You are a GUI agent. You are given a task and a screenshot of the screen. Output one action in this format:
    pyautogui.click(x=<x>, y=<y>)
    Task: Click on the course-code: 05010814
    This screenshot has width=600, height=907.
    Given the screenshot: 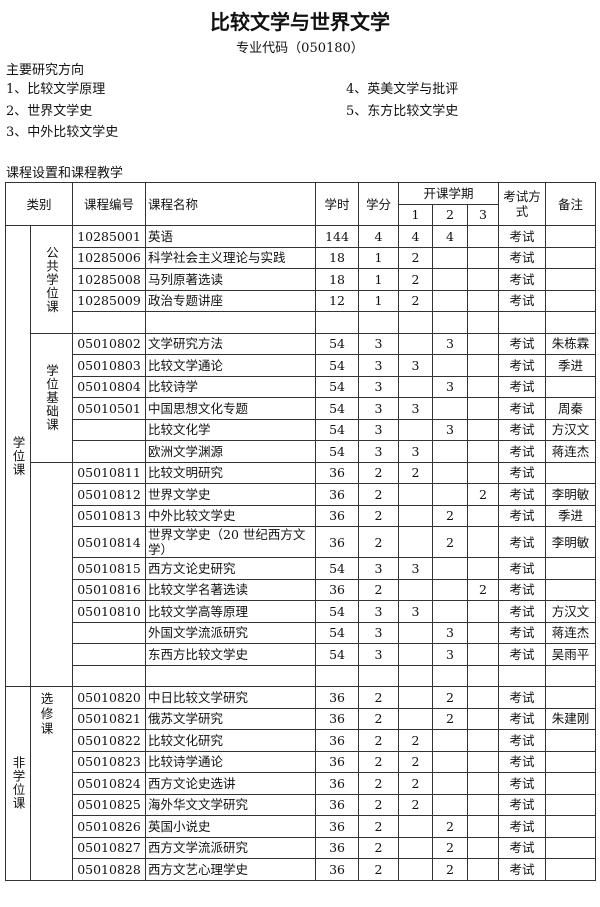 What is the action you would take?
    pyautogui.click(x=109, y=542)
    